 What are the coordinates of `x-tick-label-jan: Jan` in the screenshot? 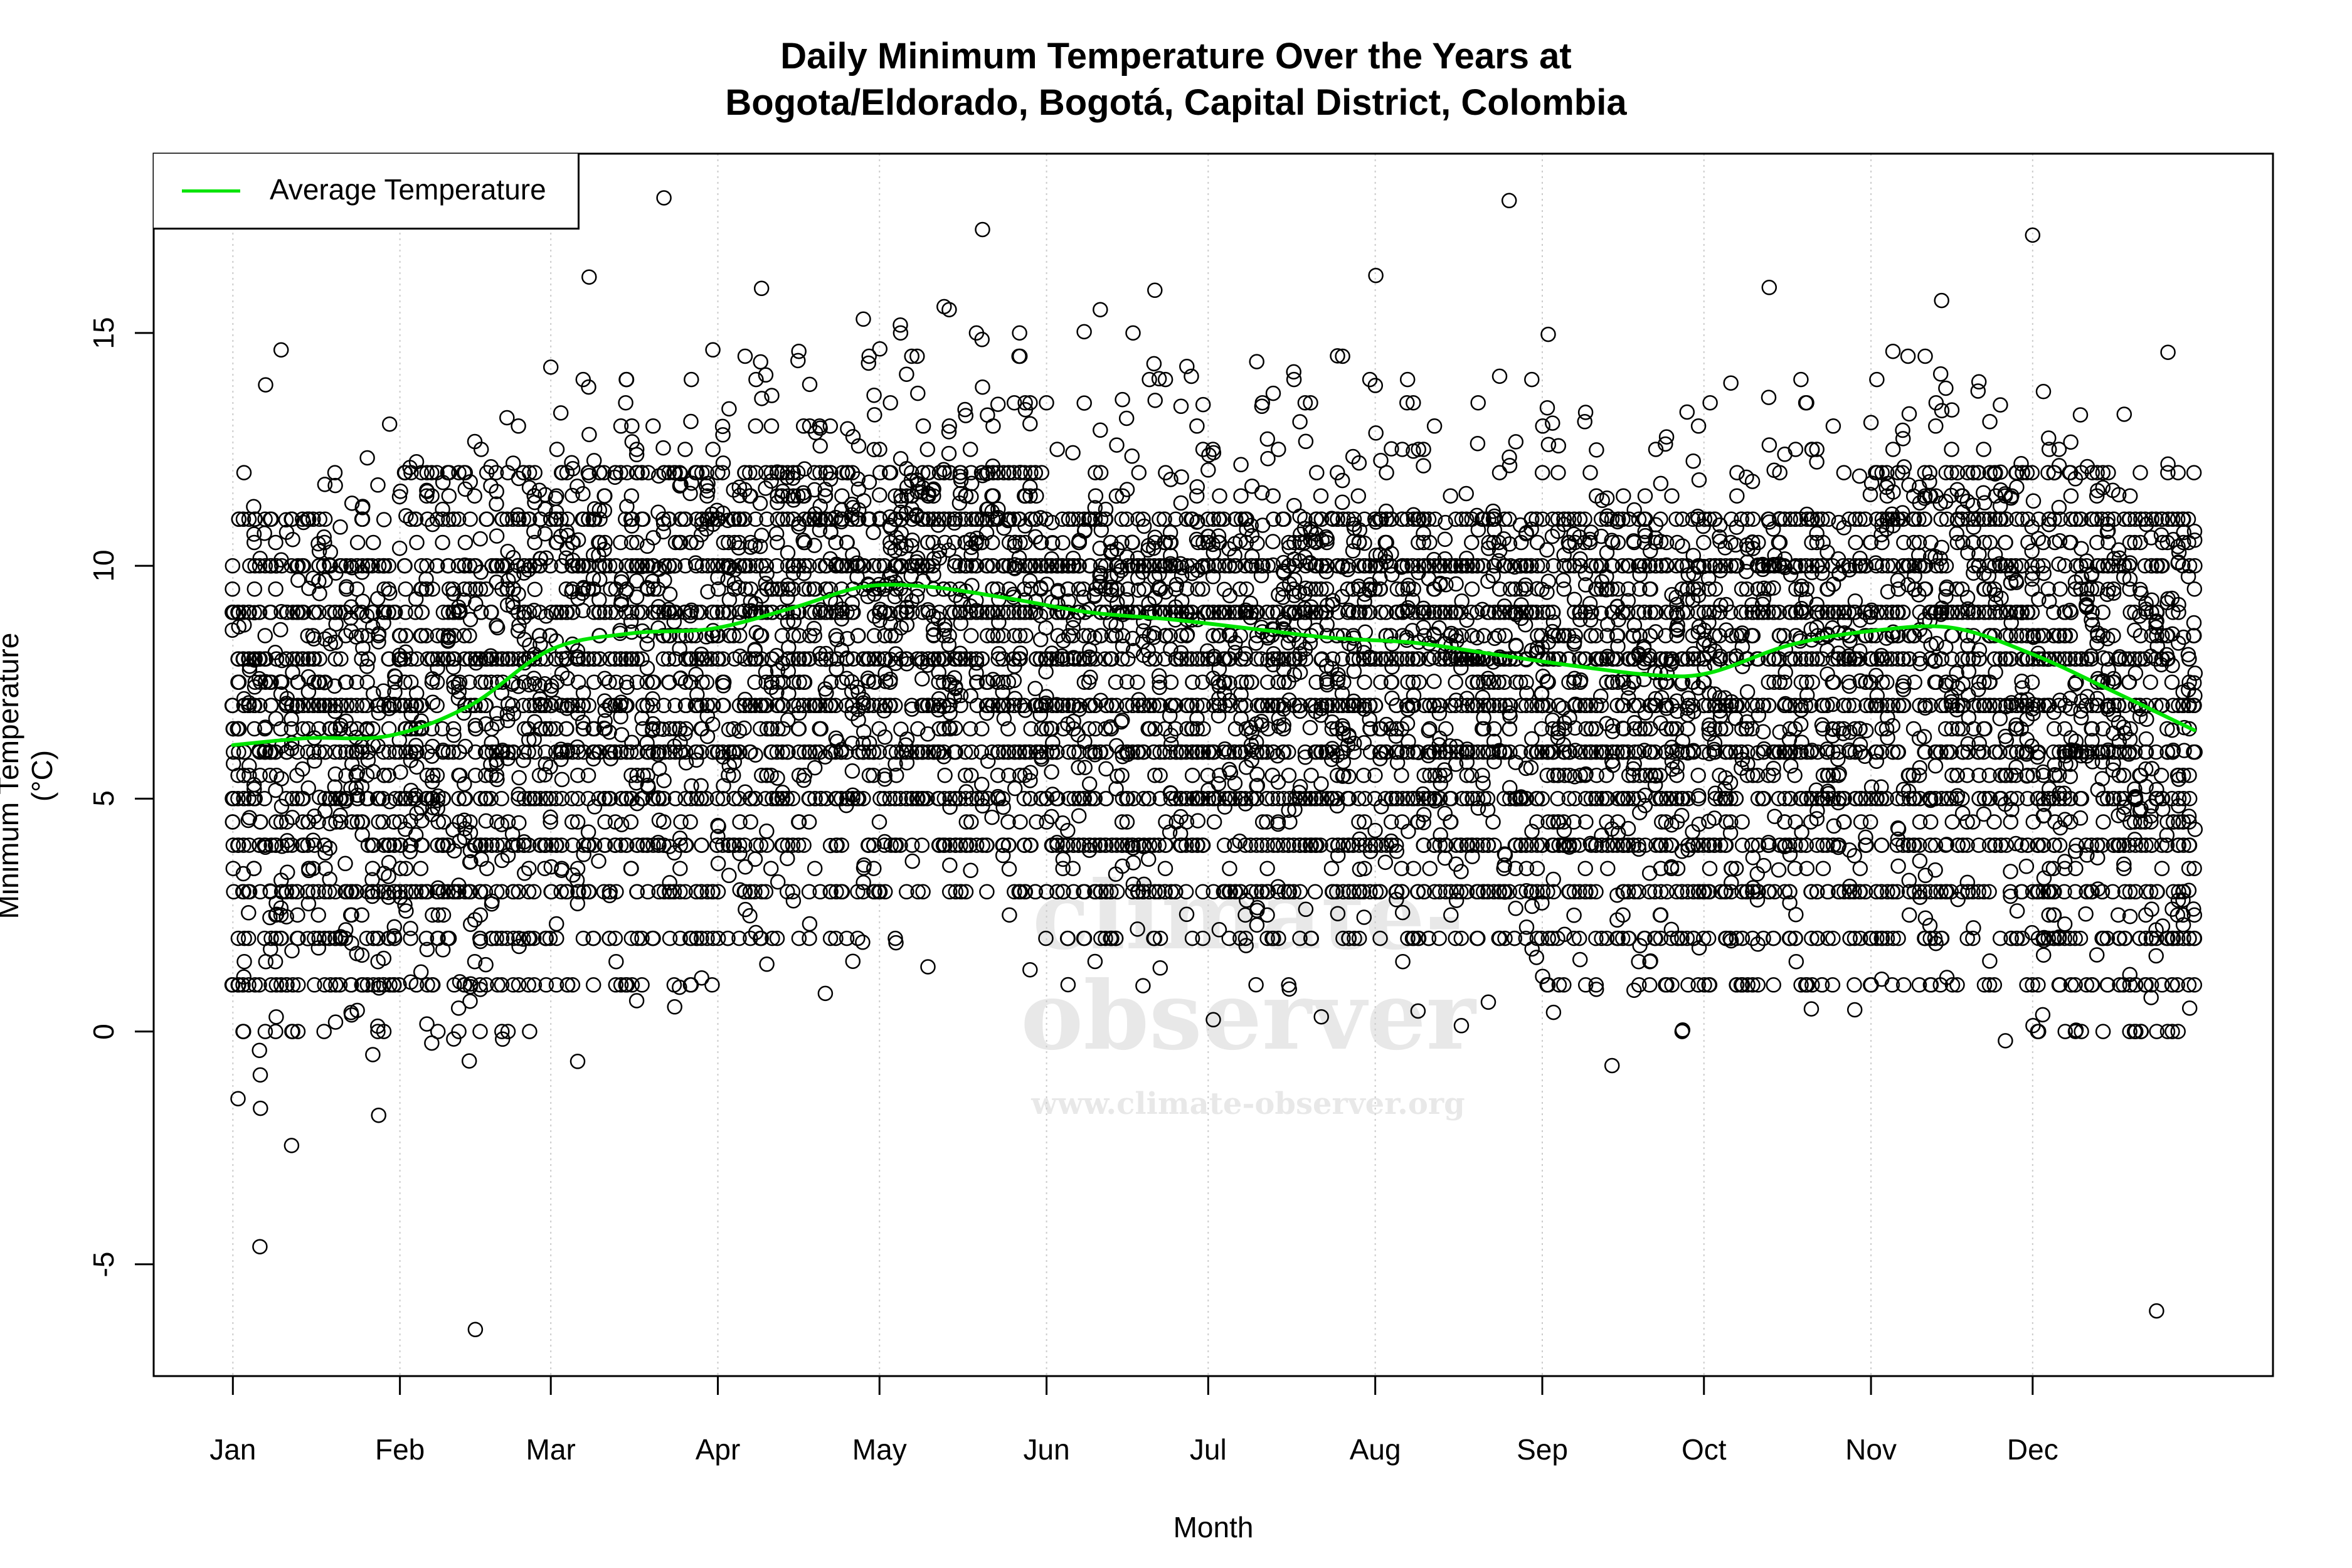 It's located at (233, 1449).